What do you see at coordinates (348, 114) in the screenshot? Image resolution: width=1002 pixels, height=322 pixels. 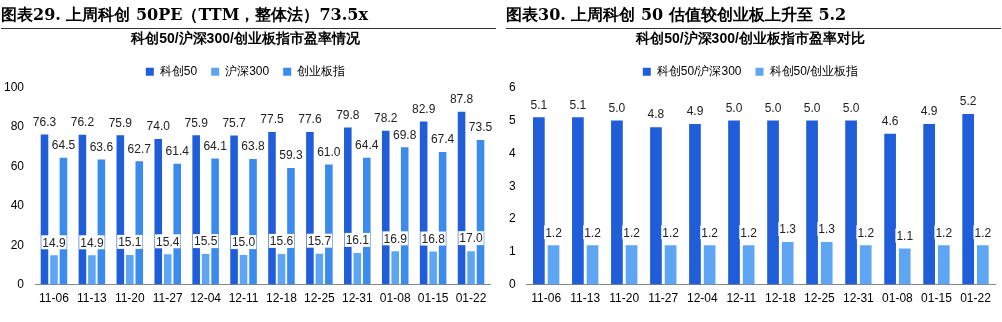 I see `data-label: 79.8` at bounding box center [348, 114].